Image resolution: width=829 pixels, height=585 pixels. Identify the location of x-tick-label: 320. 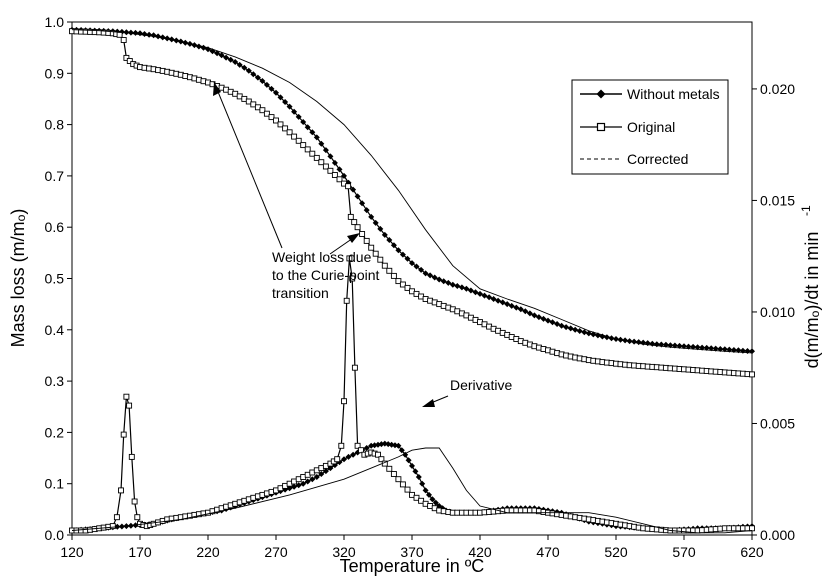
(344, 552).